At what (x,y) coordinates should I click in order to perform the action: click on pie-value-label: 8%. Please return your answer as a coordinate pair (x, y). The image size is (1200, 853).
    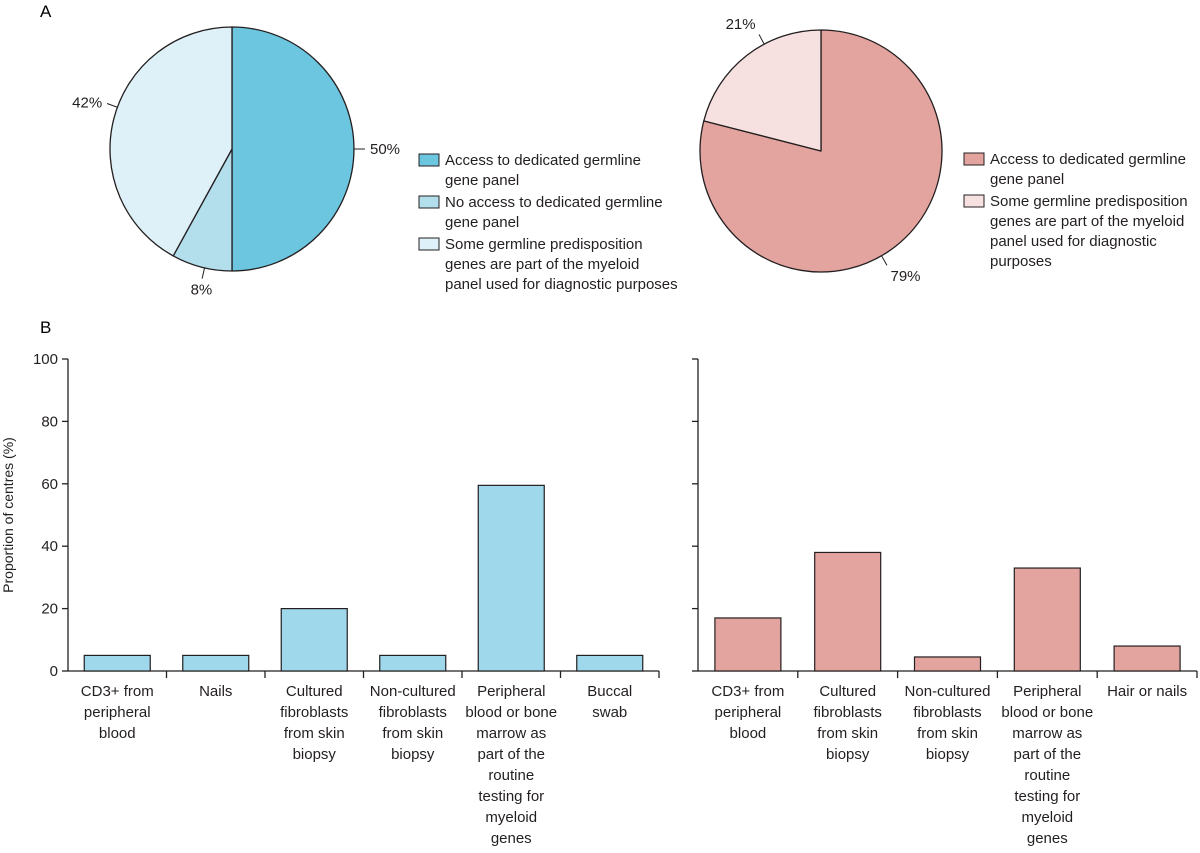
    Looking at the image, I should click on (202, 290).